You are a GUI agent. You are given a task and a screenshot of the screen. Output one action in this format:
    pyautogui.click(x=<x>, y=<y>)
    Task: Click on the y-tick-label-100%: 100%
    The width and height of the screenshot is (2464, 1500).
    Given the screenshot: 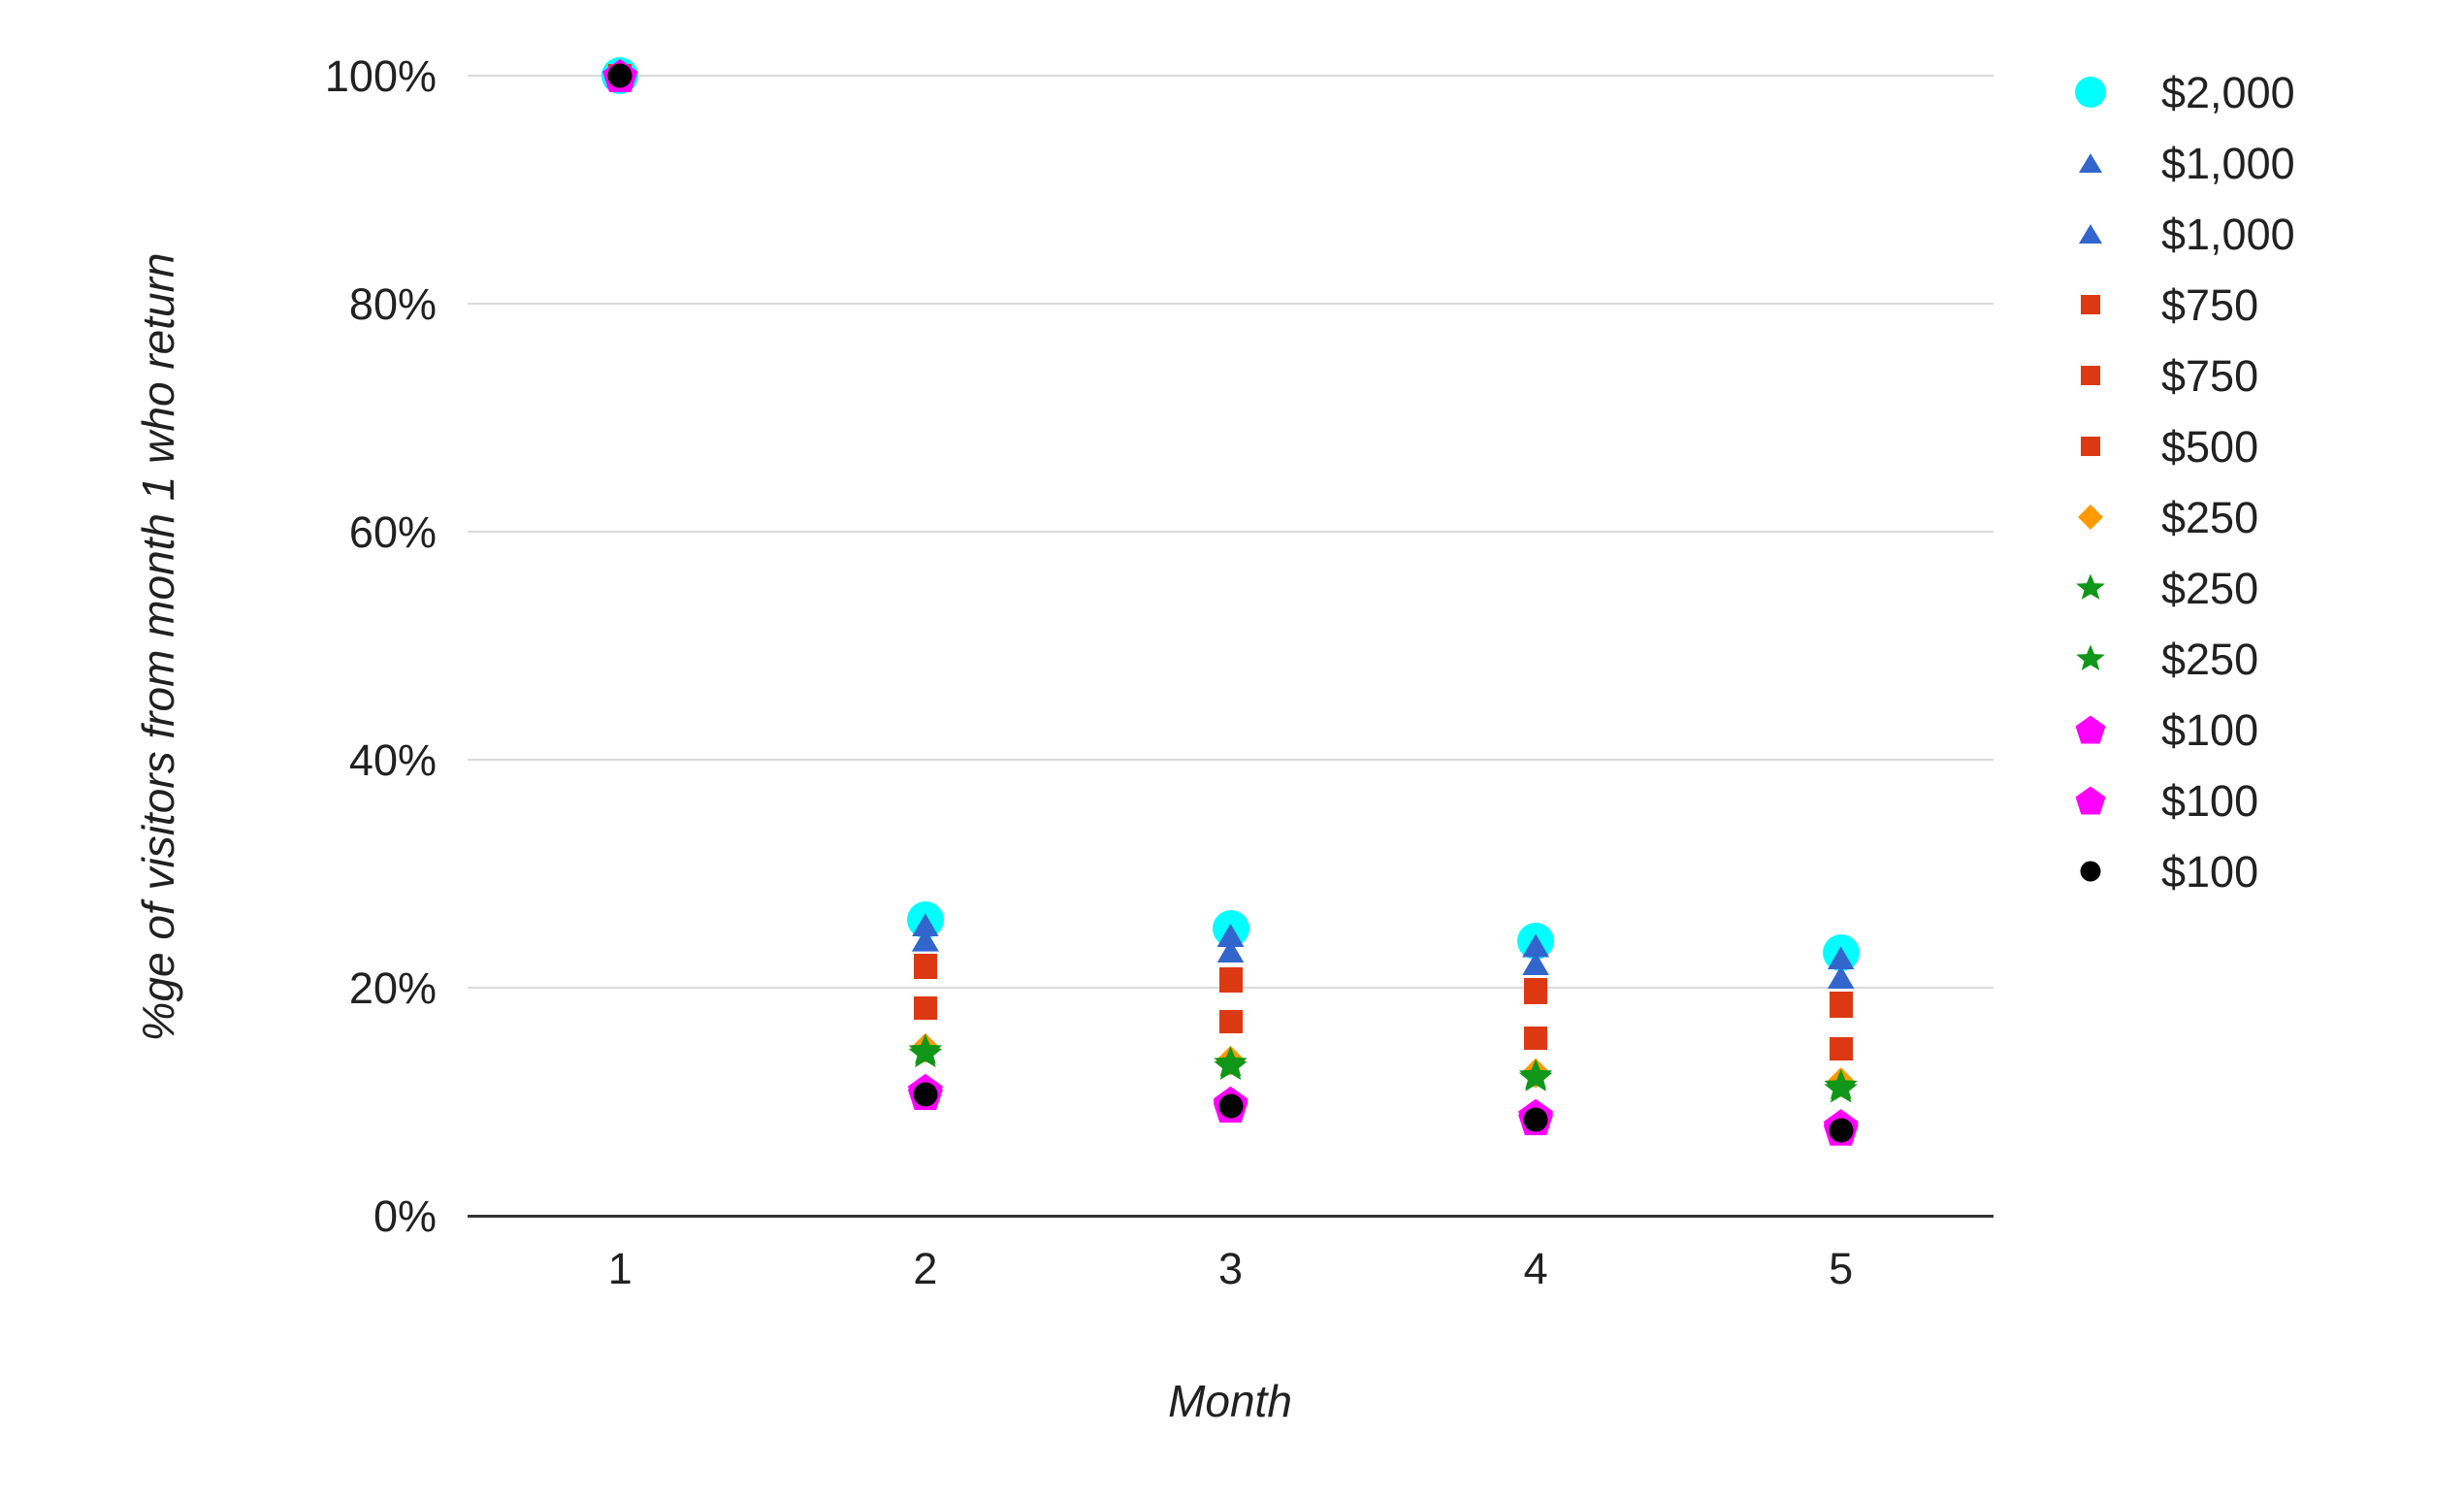 What is the action you would take?
    pyautogui.click(x=380, y=76)
    